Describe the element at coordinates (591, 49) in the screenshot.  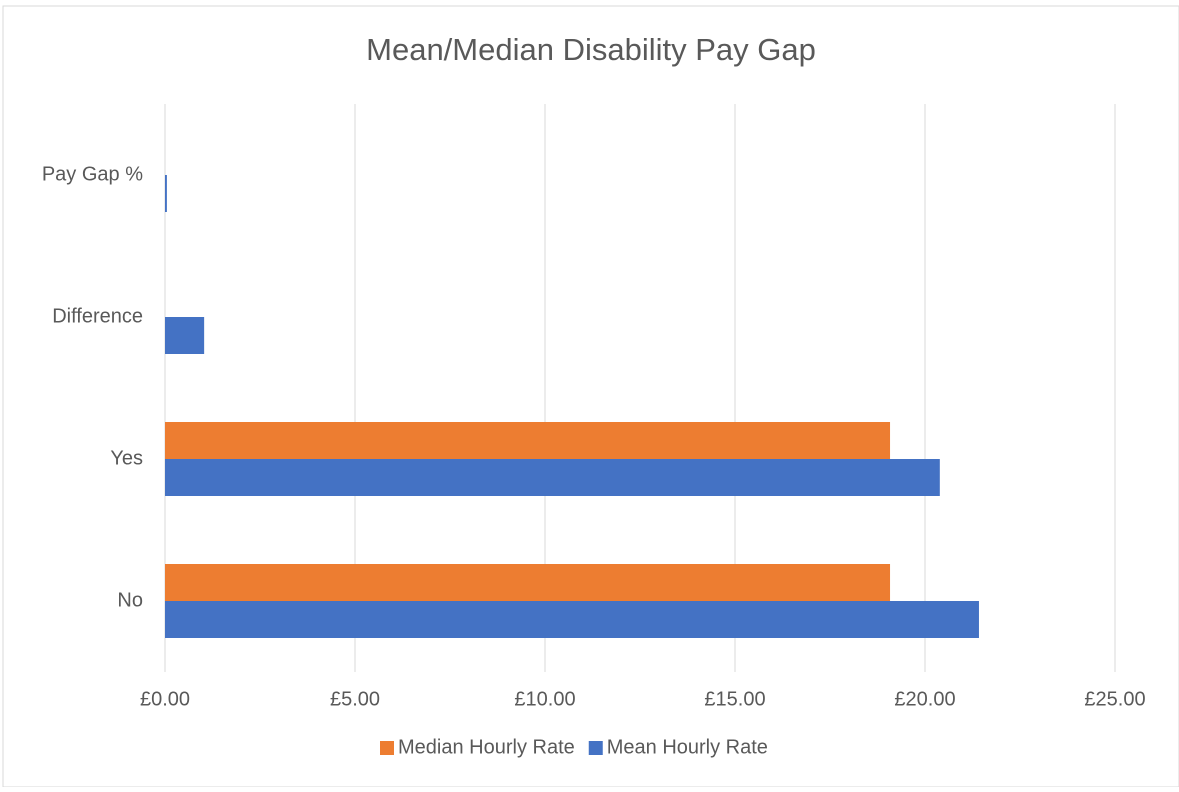
I see `chart-title: Mean/Median Disability Pay Gap` at that location.